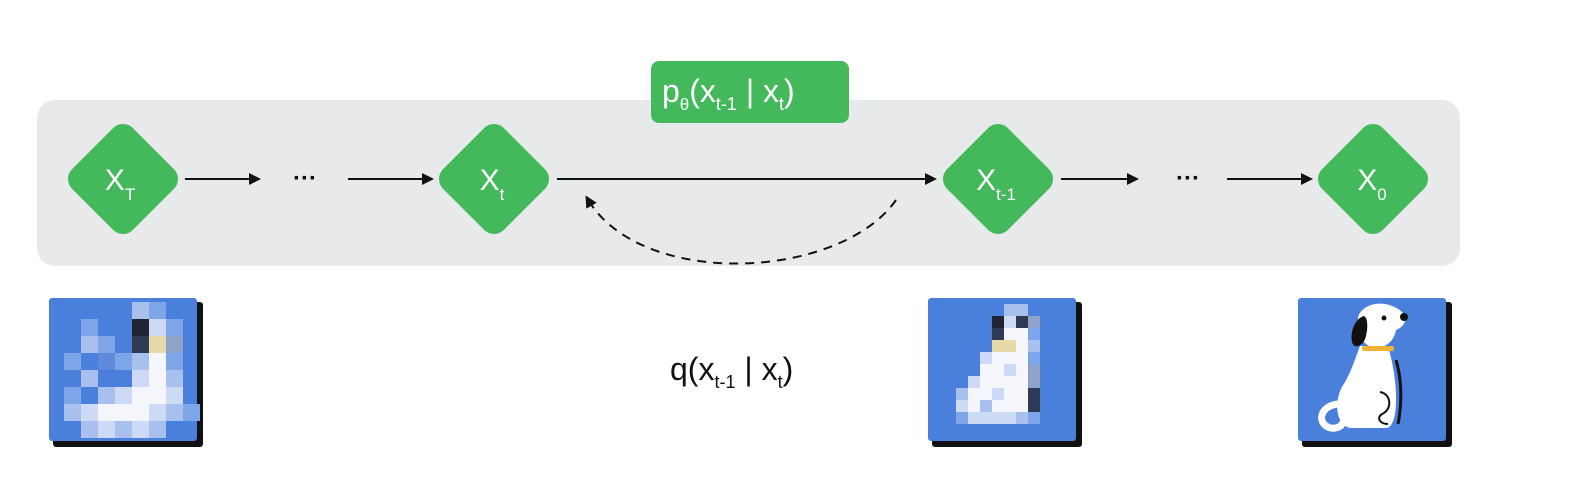 This screenshot has width=1571, height=499. I want to click on svg-text: pθ(xt-1 | xt), so click(728, 93).